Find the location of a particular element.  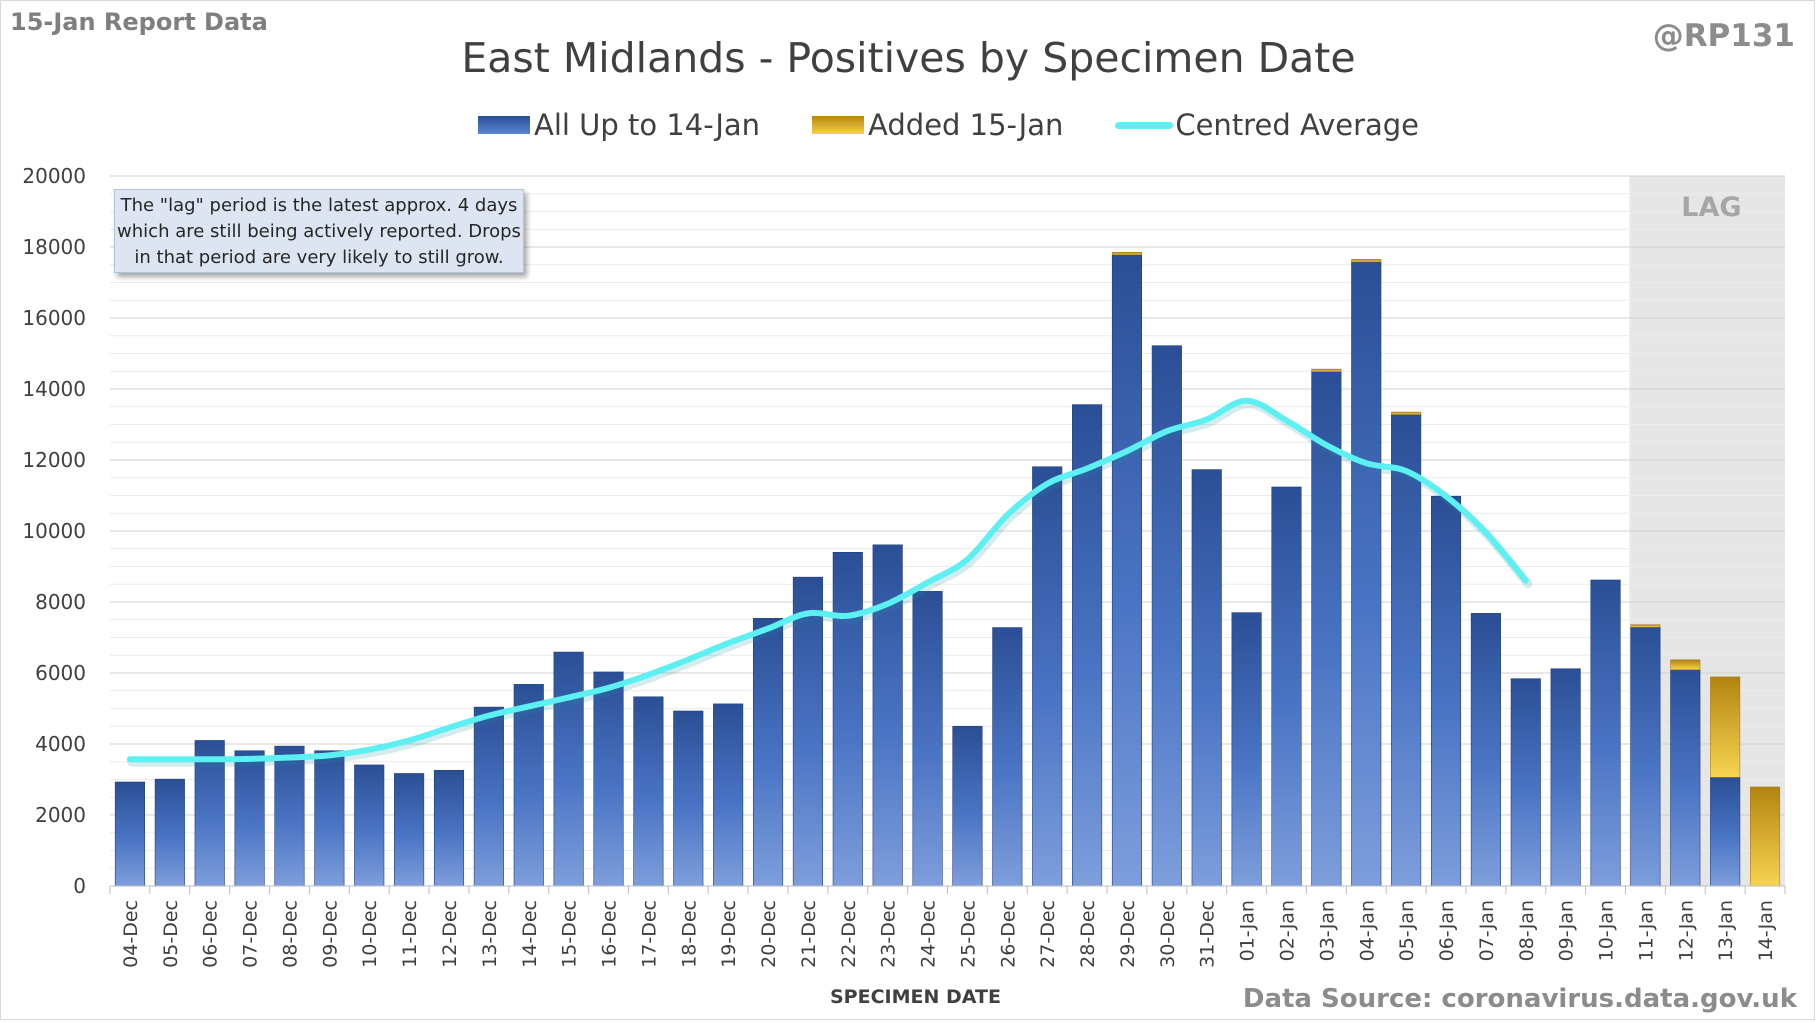

bar-all-08-Dec is located at coordinates (289, 816).